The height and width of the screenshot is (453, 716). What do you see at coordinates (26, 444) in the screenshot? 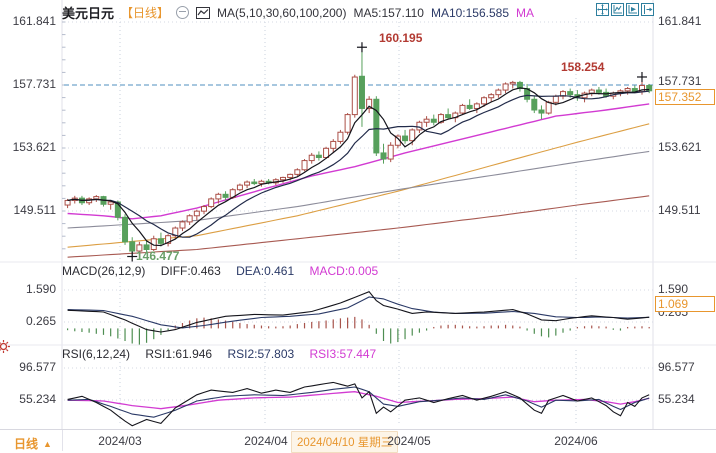
I see `period-label: 日线` at bounding box center [26, 444].